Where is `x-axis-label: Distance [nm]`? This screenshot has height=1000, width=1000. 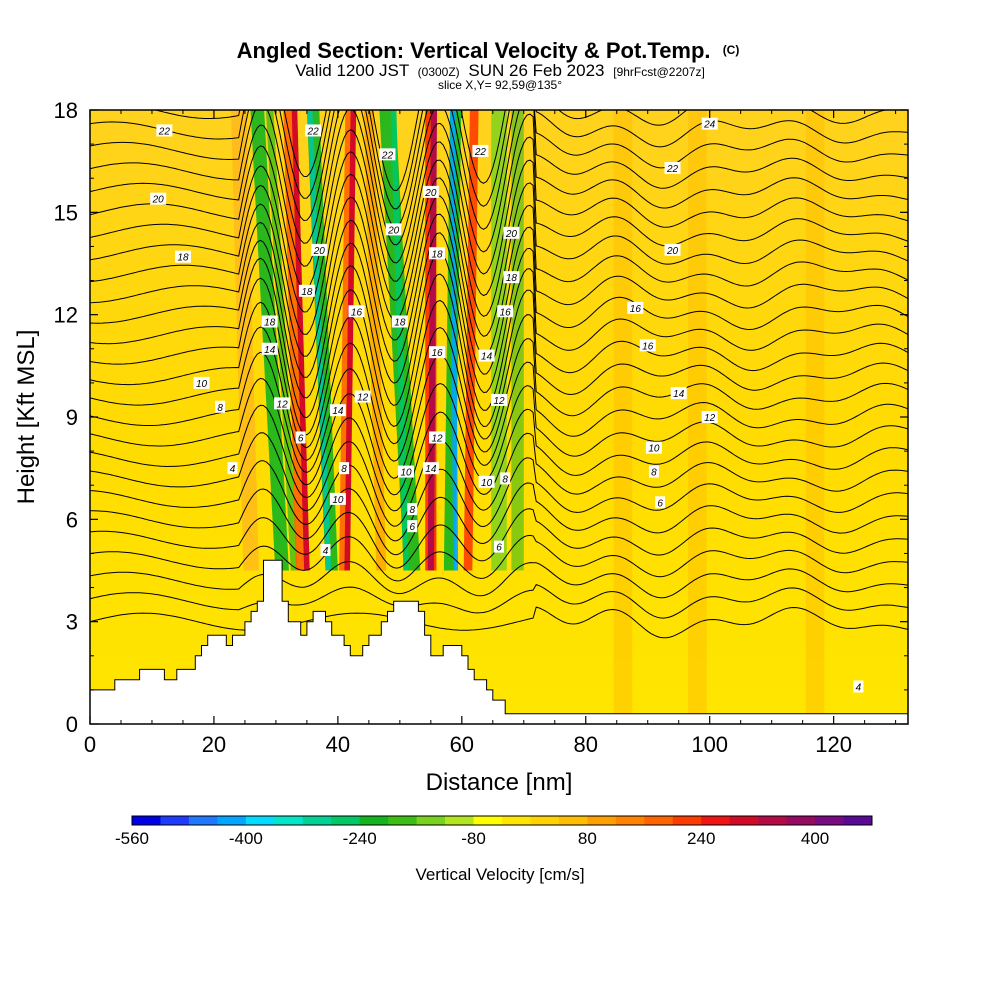 x-axis-label: Distance [nm] is located at coordinates (499, 782).